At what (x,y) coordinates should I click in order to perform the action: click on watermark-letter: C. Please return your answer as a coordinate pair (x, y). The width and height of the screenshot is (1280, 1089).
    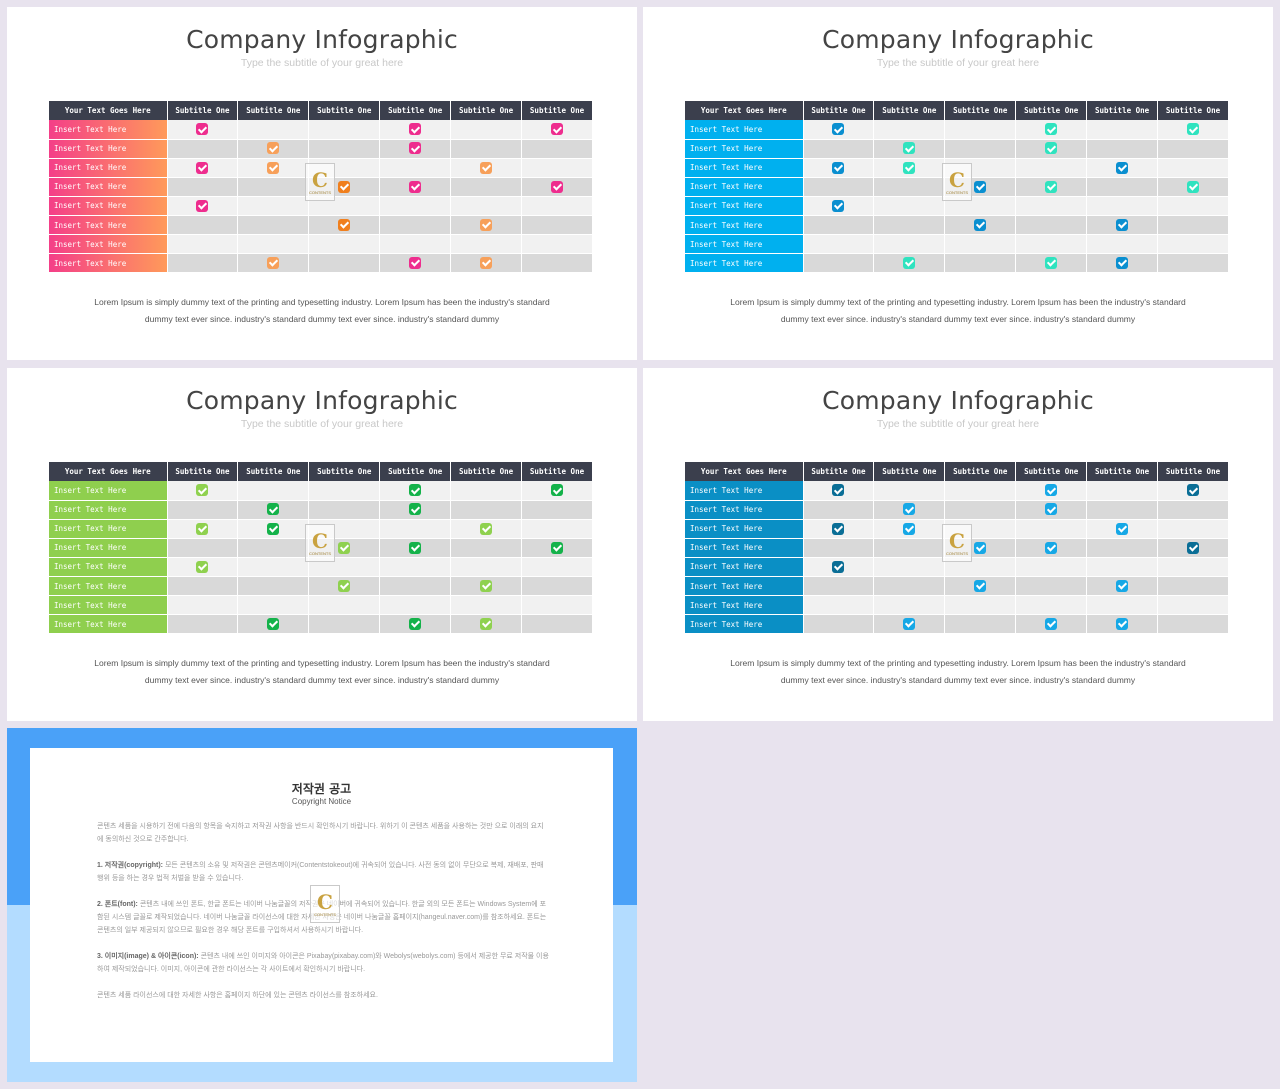
    Looking at the image, I should click on (320, 179).